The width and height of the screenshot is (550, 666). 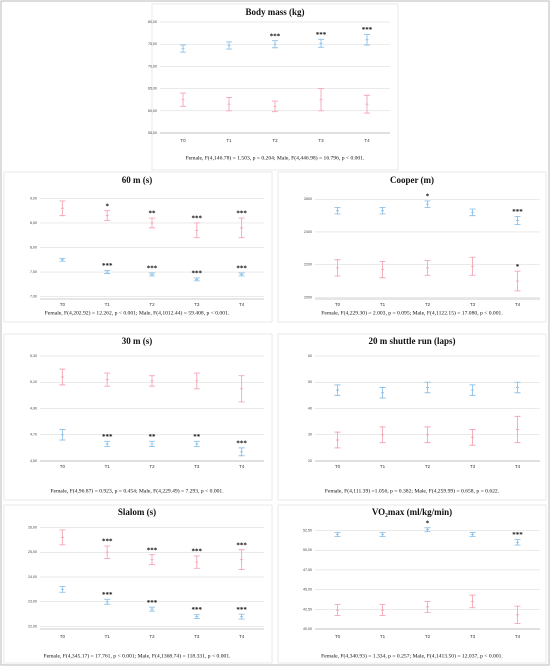 I want to click on y-tick-label: 60, so click(x=310, y=356).